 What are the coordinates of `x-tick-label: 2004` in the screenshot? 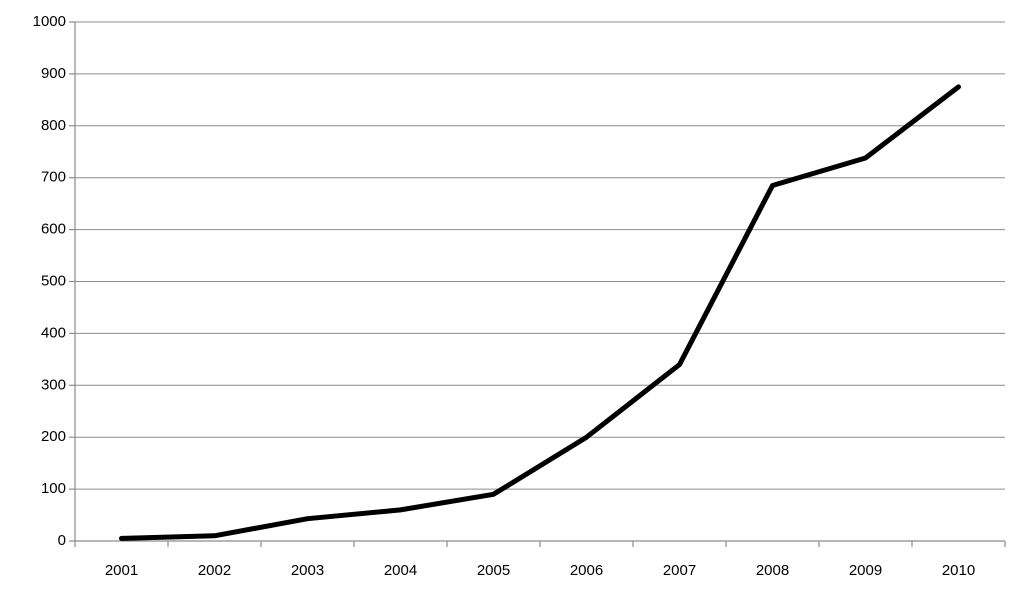 It's located at (400, 570).